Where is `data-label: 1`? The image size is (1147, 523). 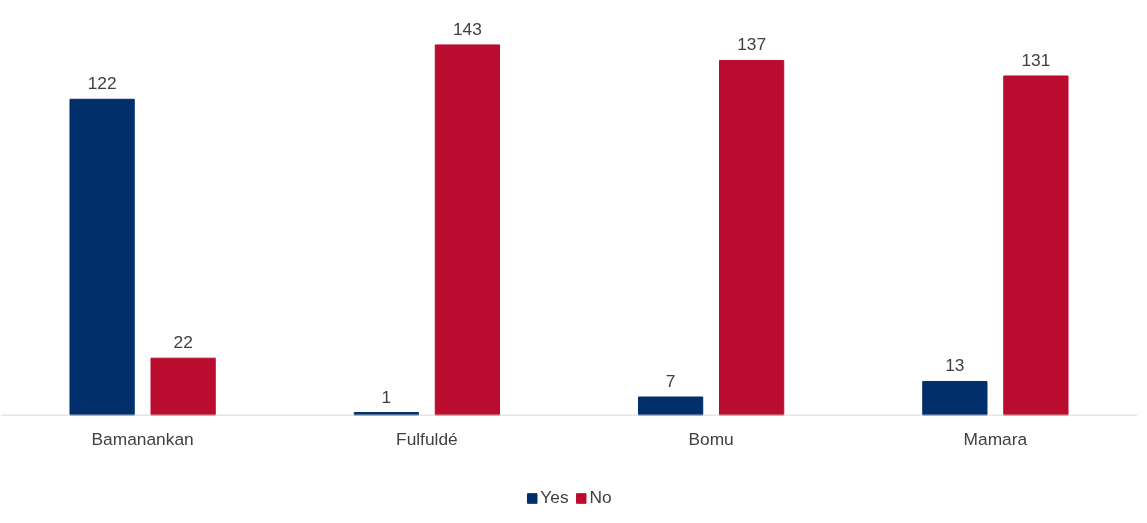
data-label: 1 is located at coordinates (386, 396).